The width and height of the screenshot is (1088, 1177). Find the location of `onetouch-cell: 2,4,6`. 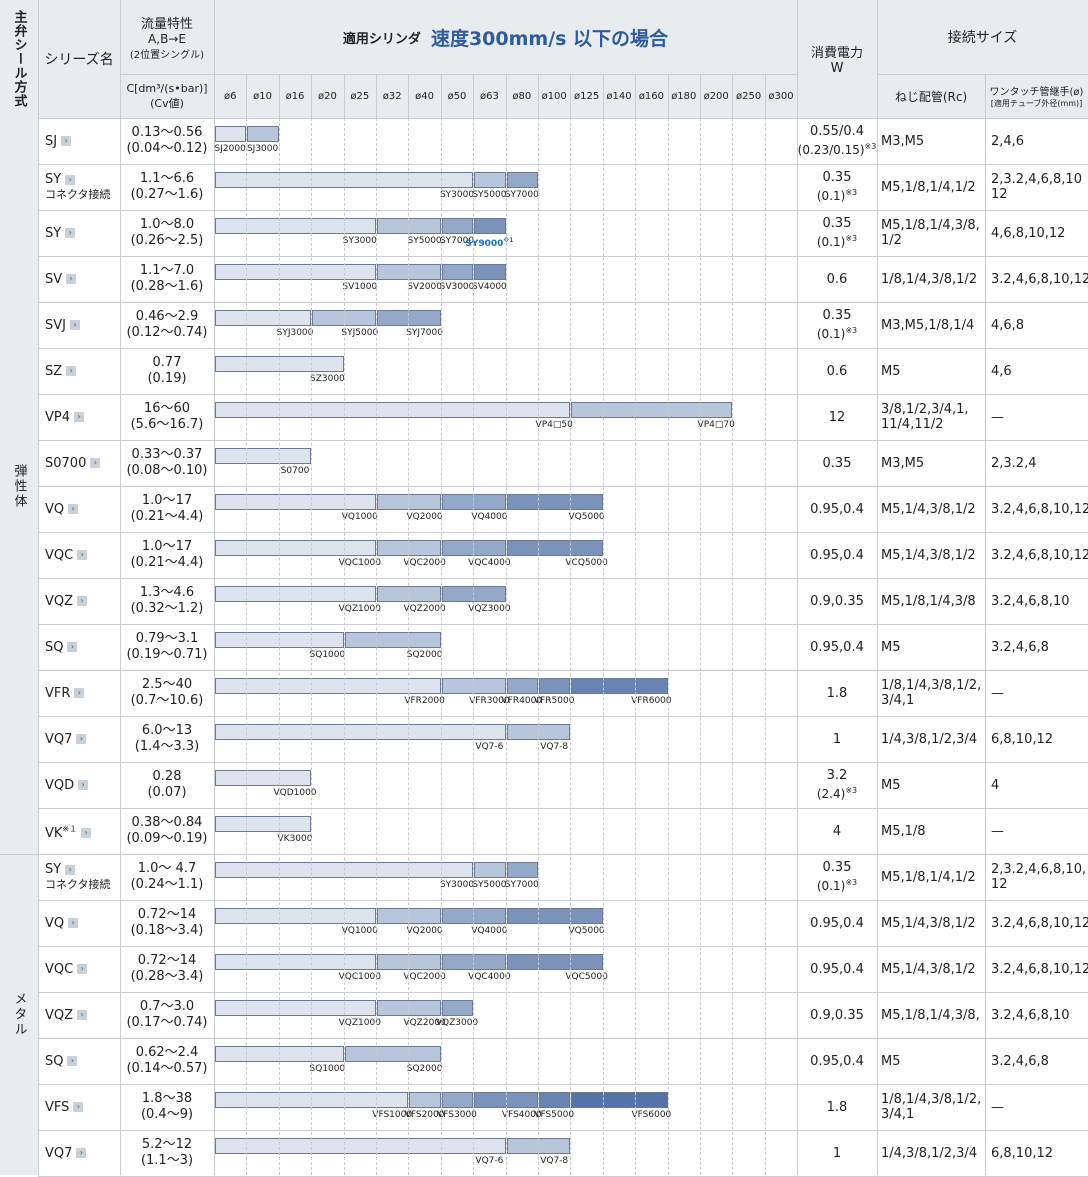

onetouch-cell: 2,4,6 is located at coordinates (1039, 141).